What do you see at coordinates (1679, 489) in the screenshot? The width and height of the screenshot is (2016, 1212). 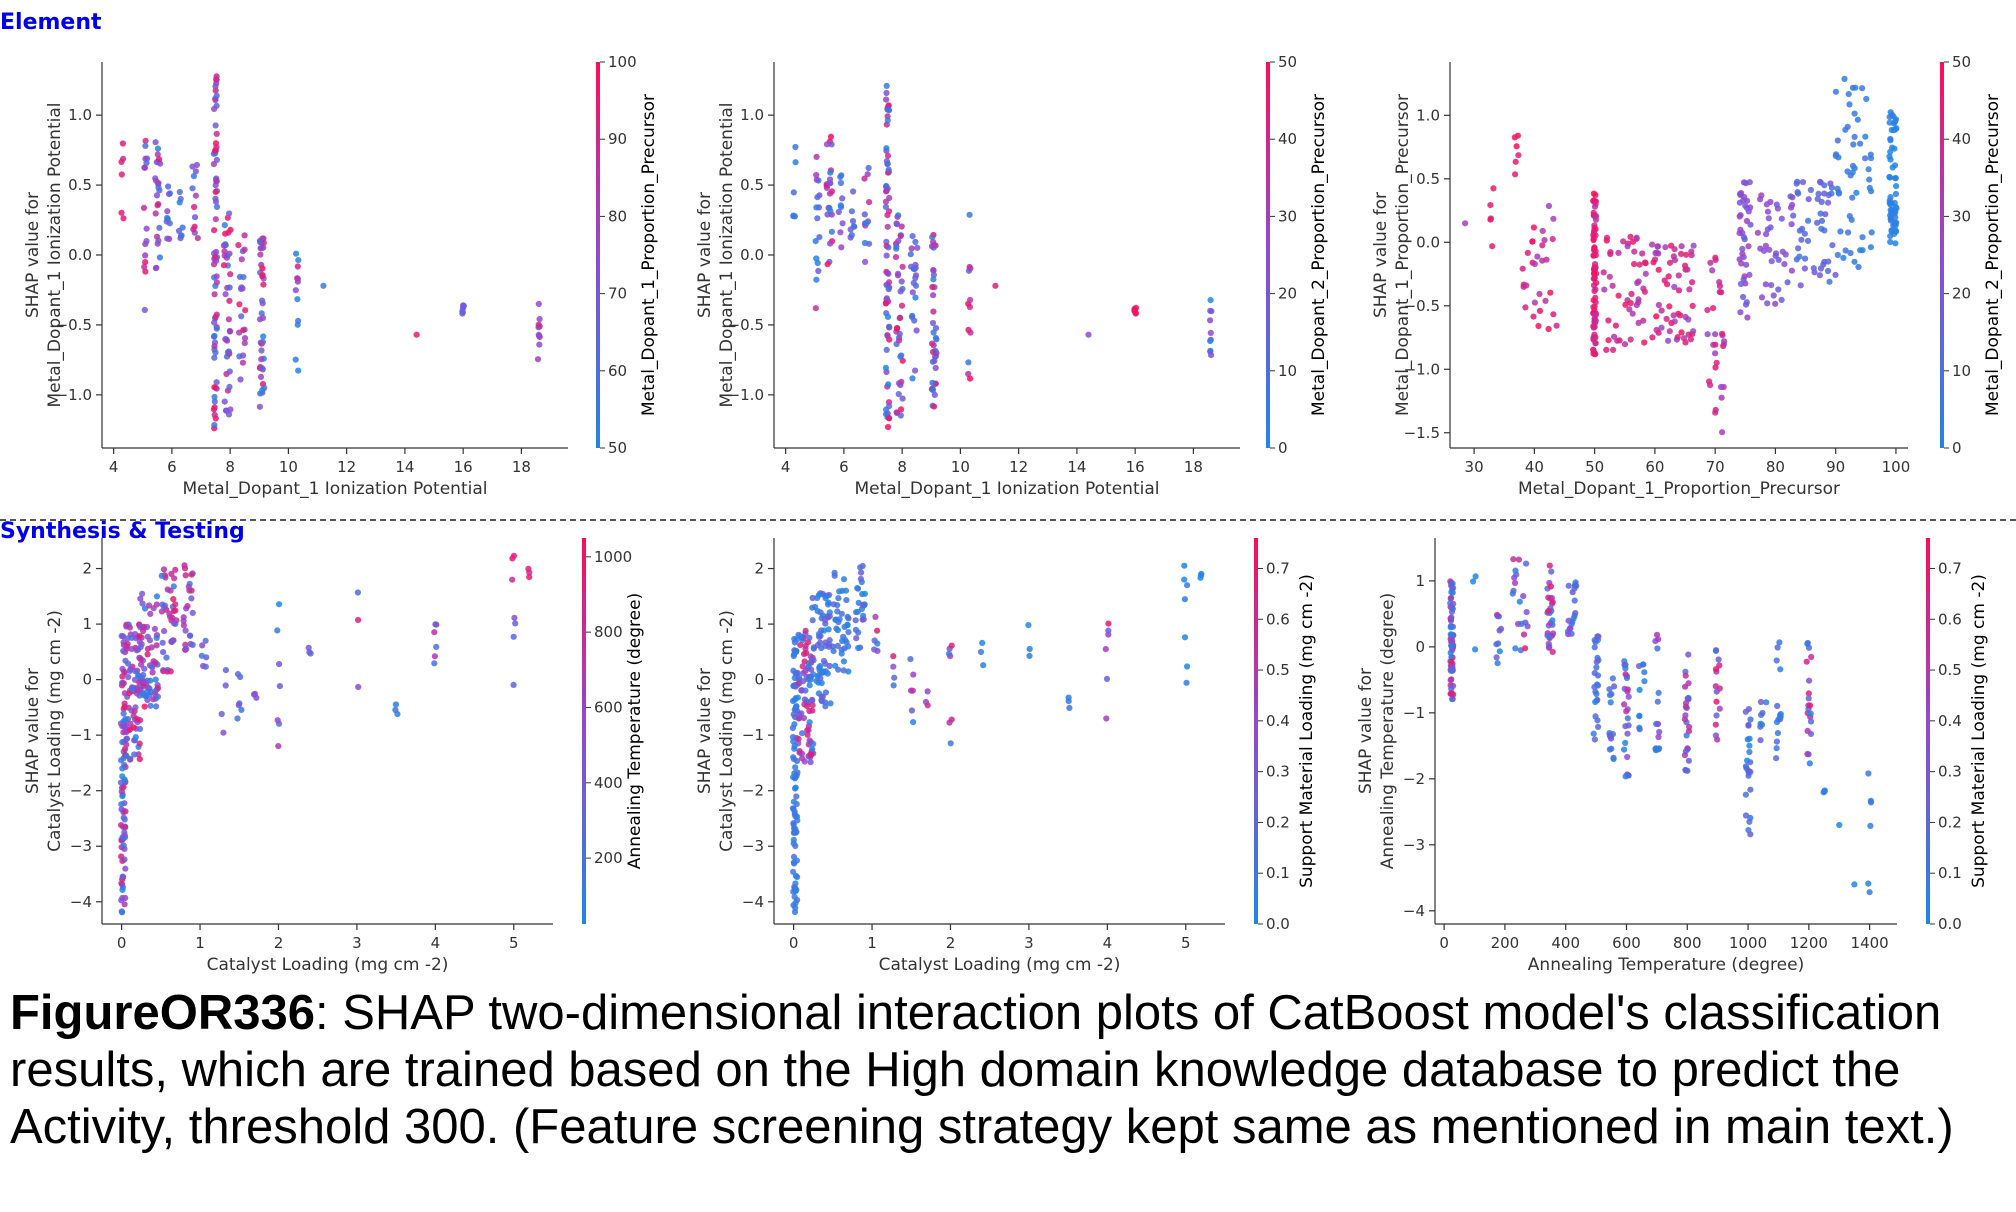 I see `x-axis-label: Metal_Dopant_1_Proportion_Precursor` at bounding box center [1679, 489].